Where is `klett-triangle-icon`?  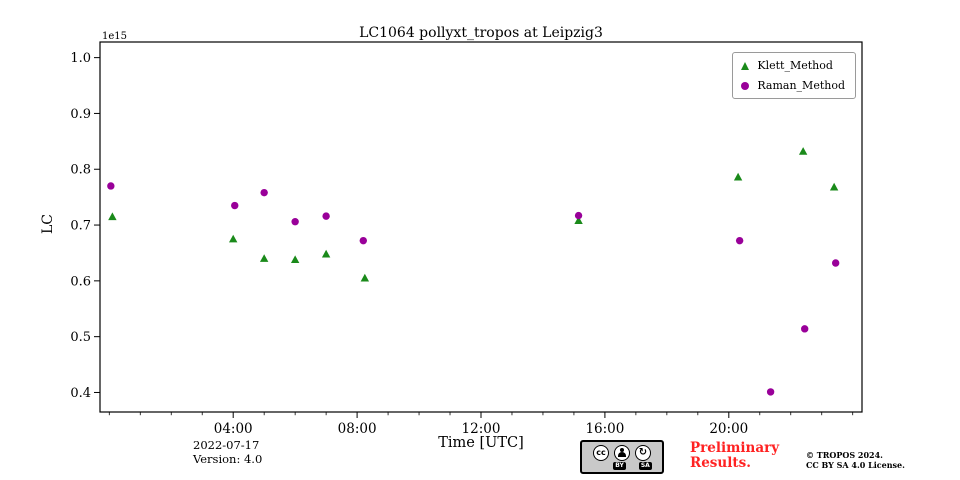
klett-triangle-icon is located at coordinates (745, 65).